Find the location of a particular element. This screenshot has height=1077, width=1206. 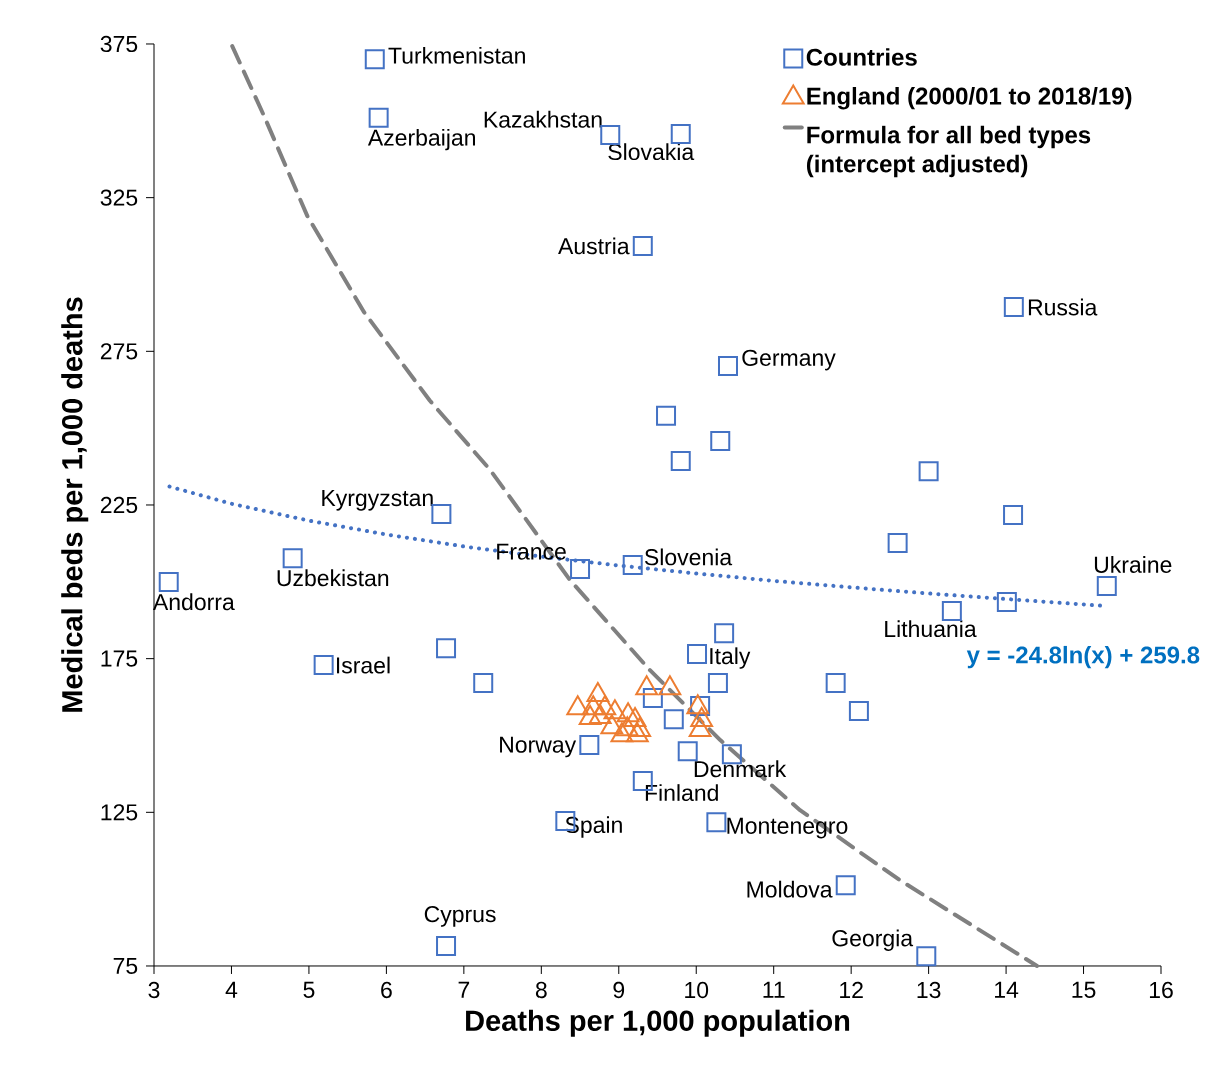

annotation: Moldova is located at coordinates (790, 889).